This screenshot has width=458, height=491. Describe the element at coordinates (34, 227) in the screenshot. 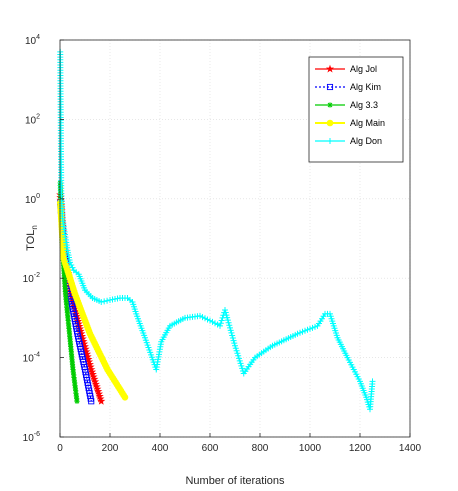

I see `y-axis-title-subscript: n` at that location.